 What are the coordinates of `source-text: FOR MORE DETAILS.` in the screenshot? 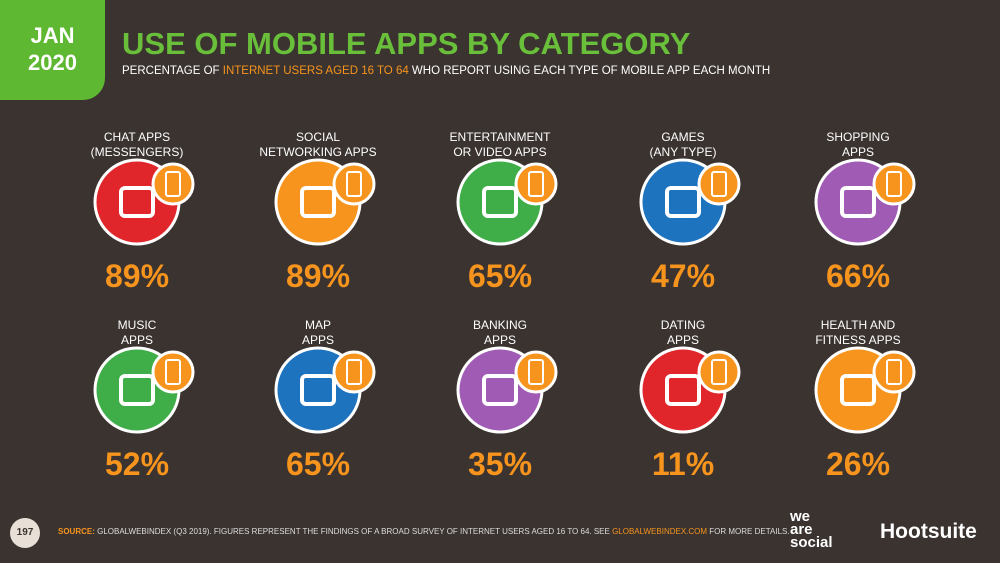 It's located at (748, 531).